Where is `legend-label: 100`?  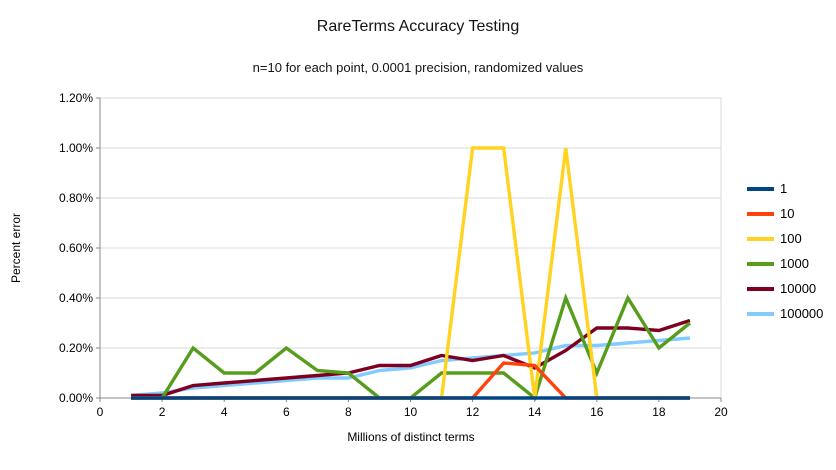
legend-label: 100 is located at coordinates (791, 238).